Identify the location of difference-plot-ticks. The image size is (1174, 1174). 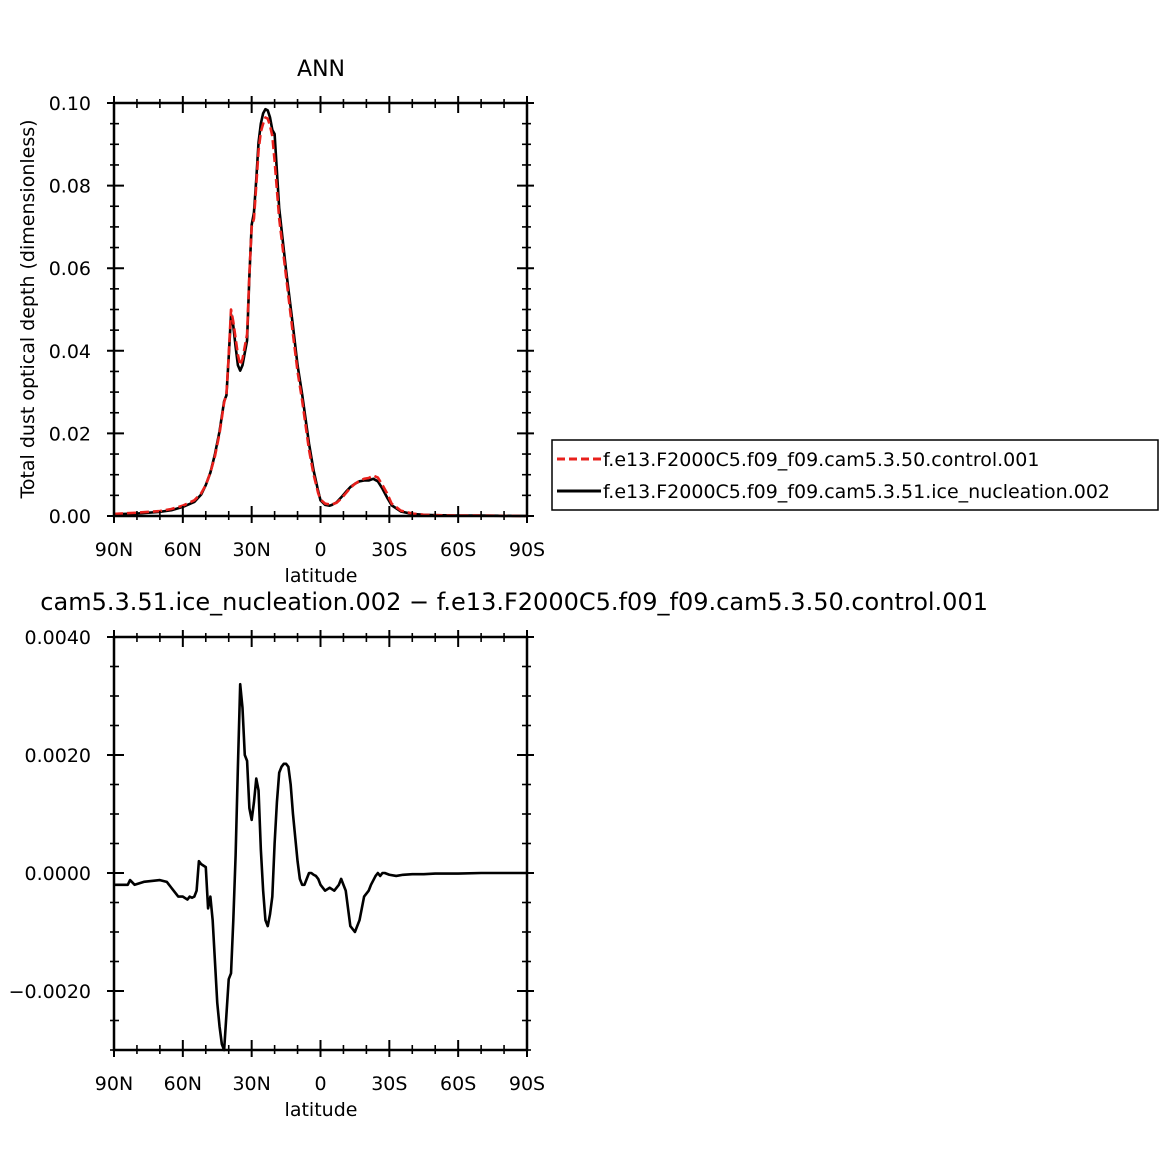
(320, 843).